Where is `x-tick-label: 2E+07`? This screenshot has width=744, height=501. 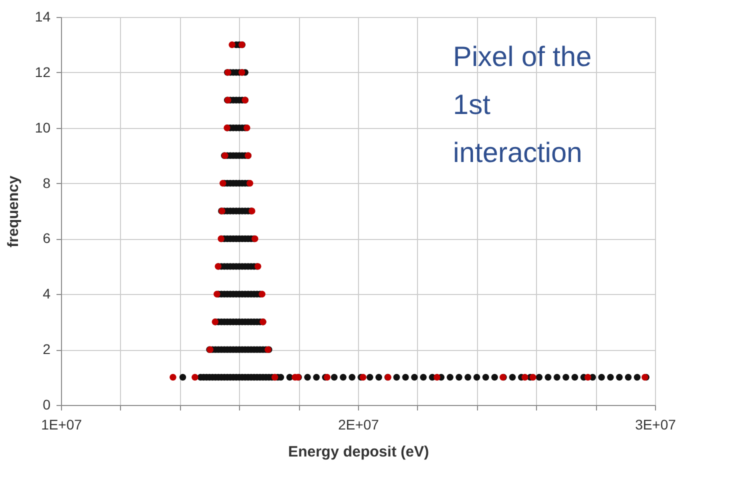 x-tick-label: 2E+07 is located at coordinates (359, 424).